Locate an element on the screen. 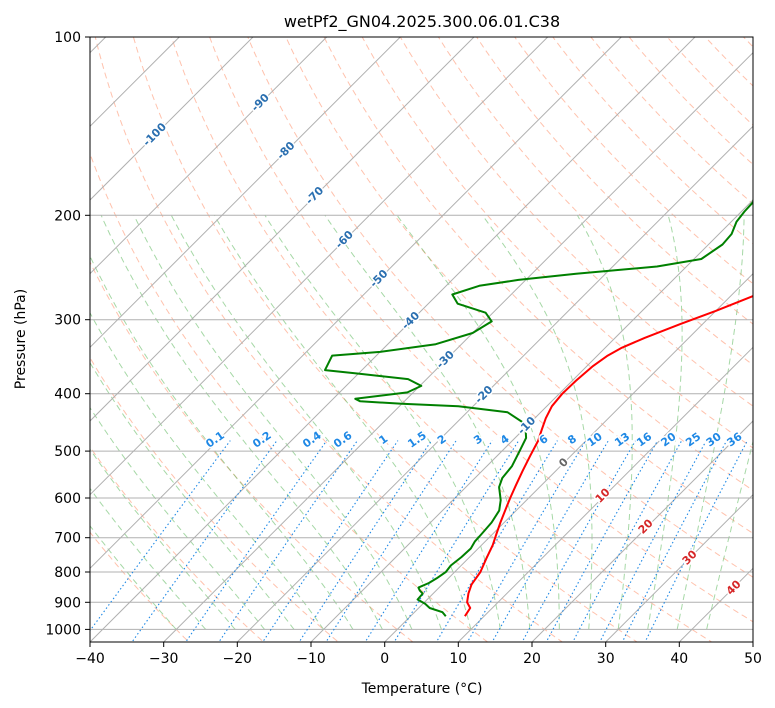 This screenshot has height=708, width=775. x-tick-label: −10 is located at coordinates (311, 659).